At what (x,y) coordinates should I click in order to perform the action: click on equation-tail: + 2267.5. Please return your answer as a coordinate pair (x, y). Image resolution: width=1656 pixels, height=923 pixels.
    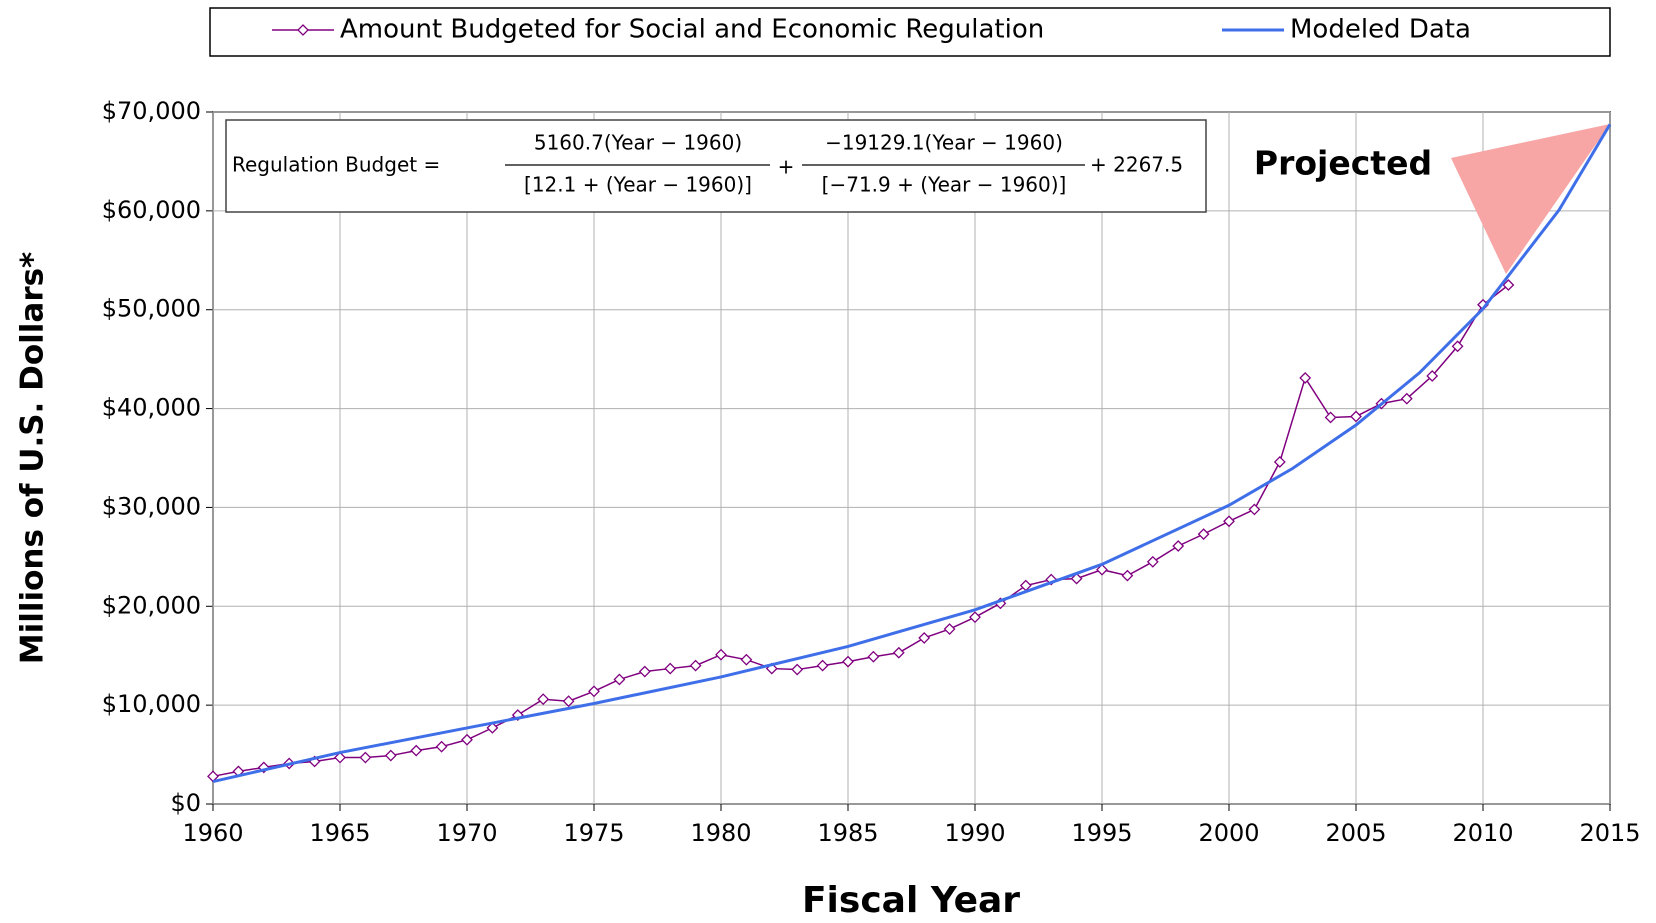
    Looking at the image, I should click on (1136, 165).